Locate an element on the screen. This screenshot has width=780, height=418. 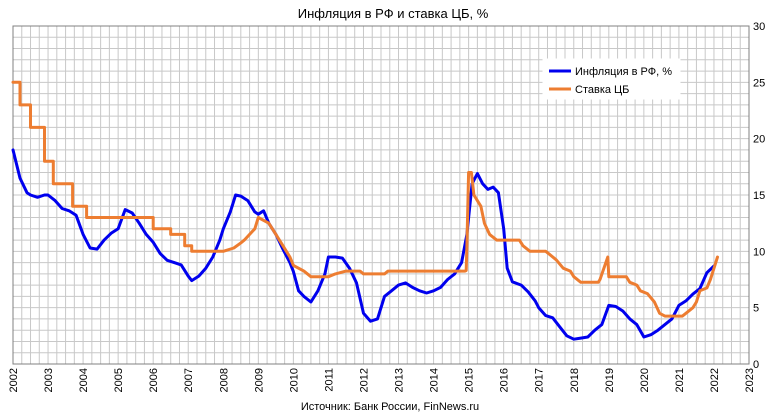
x-tick-label: 2023 is located at coordinates (750, 380).